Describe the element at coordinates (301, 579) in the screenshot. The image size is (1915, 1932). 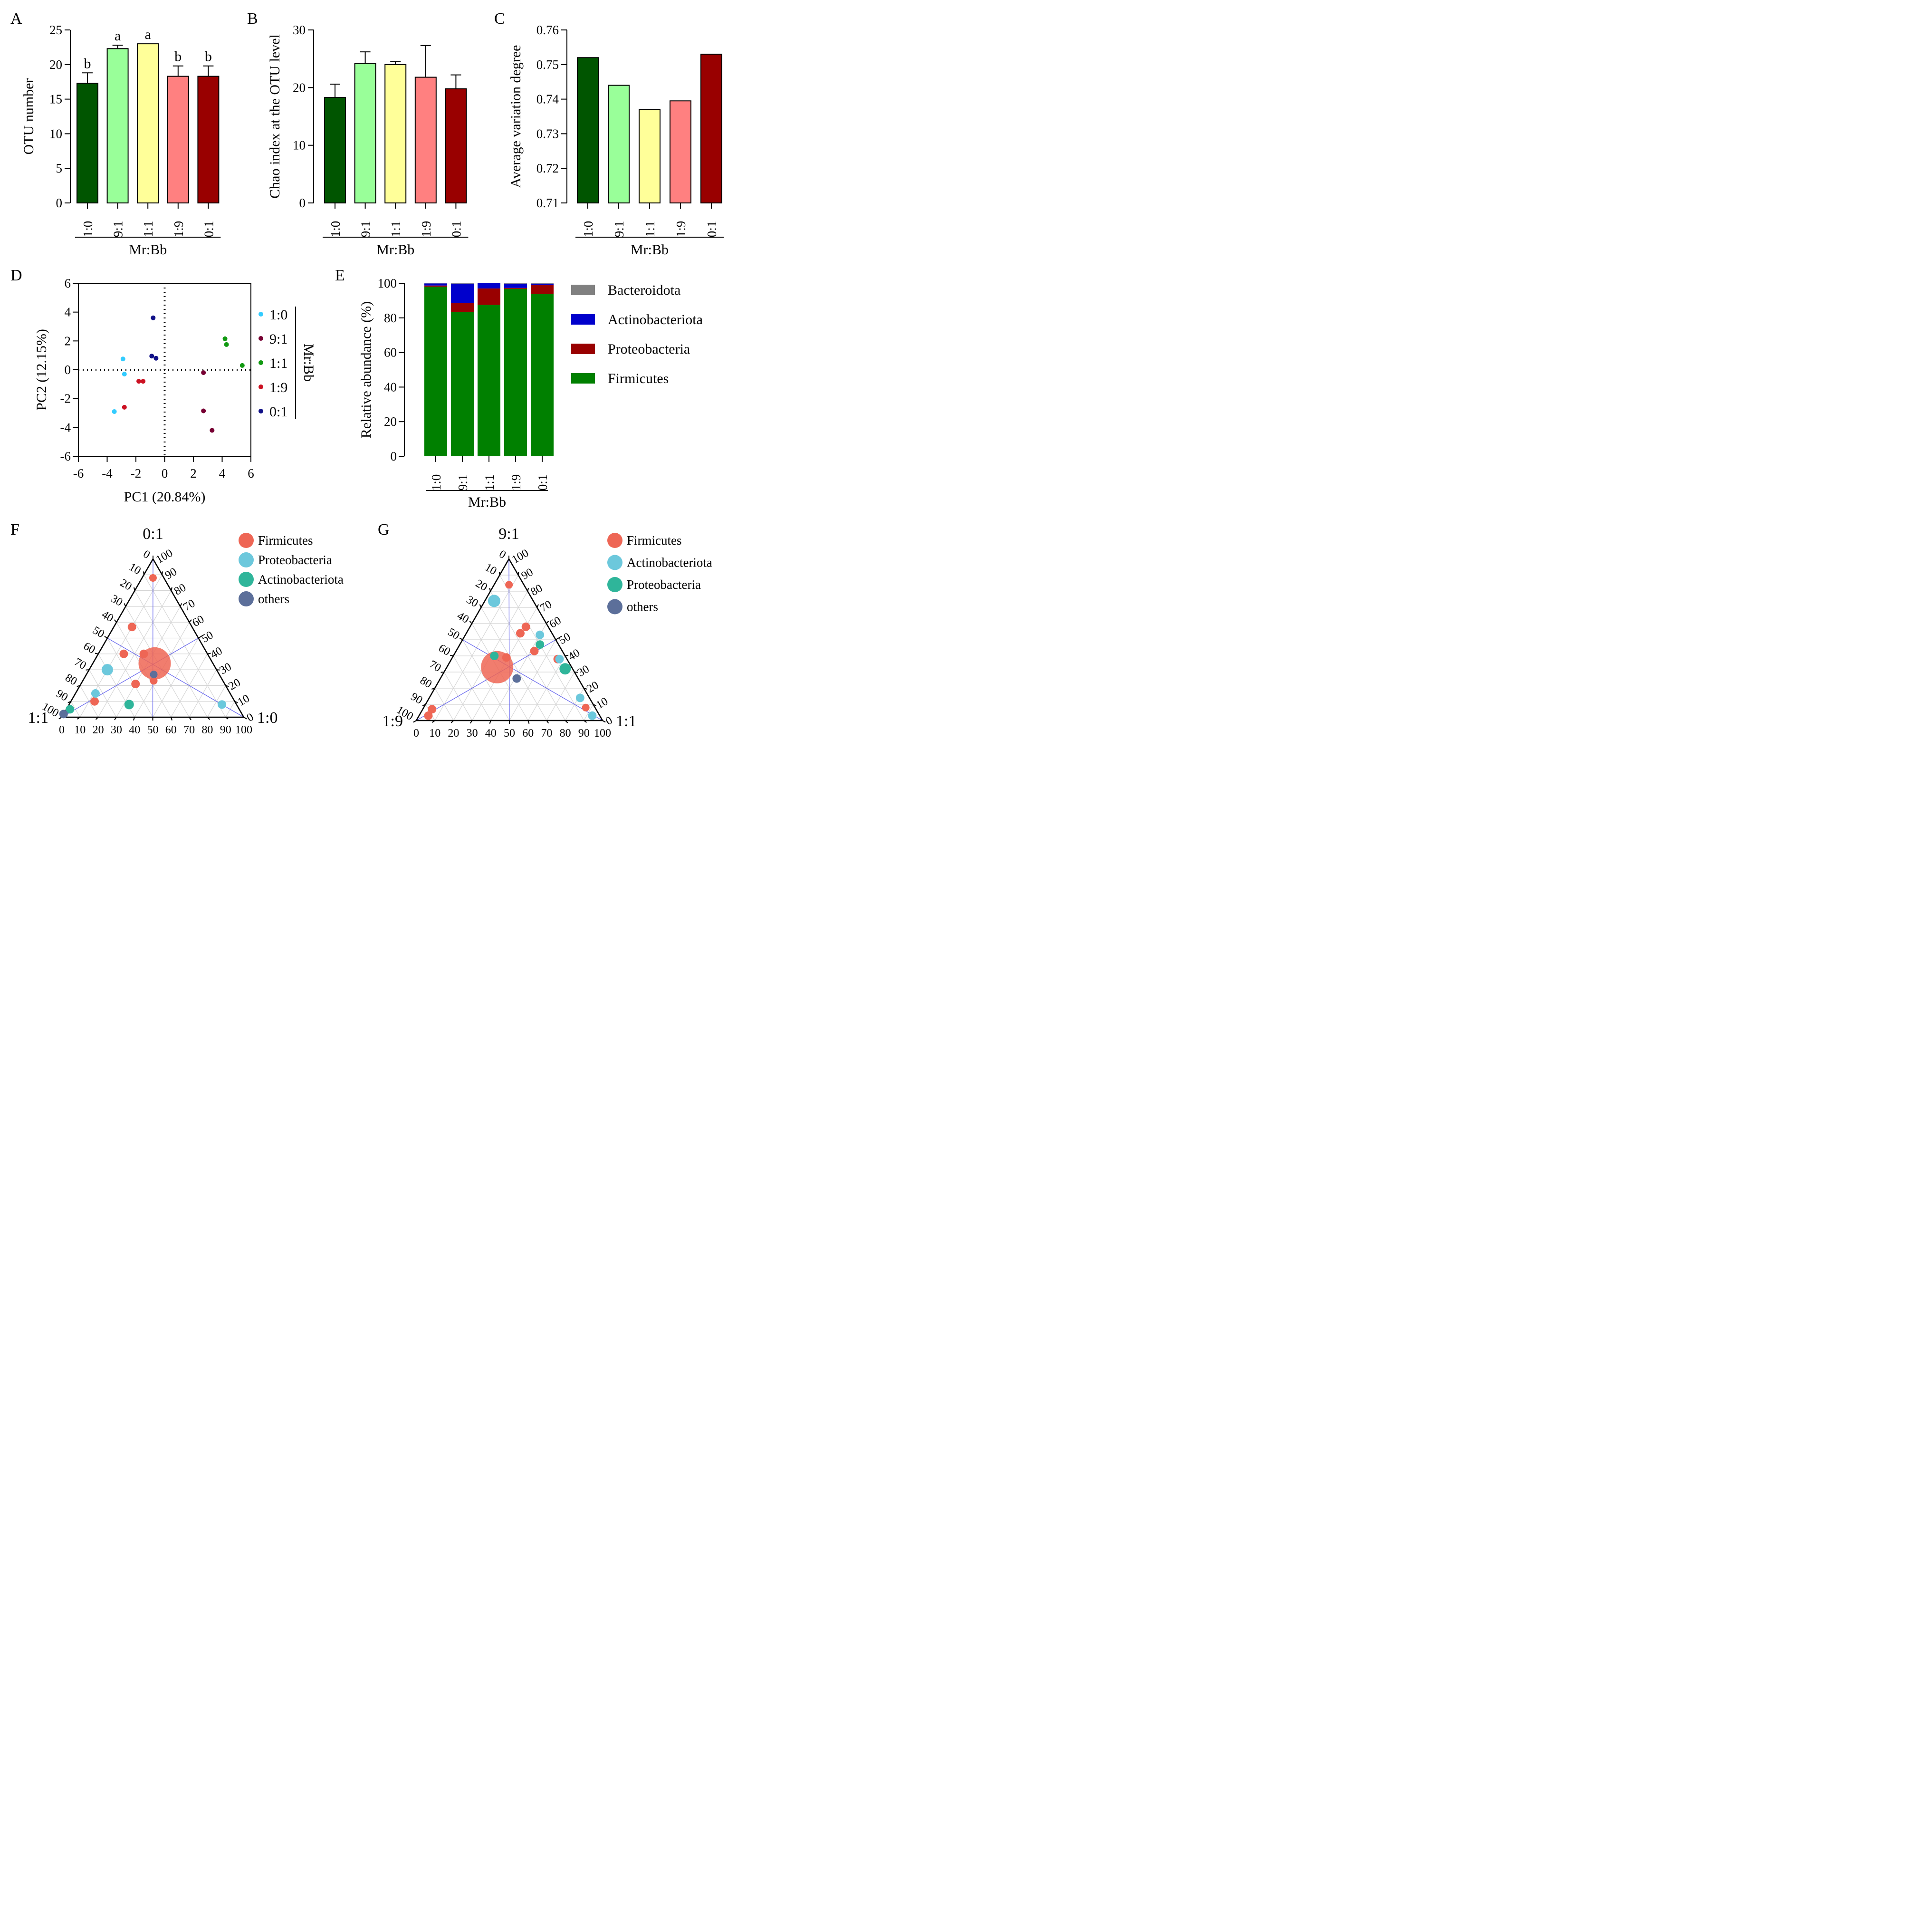
I see `legend-label: Actinobacteriota` at that location.